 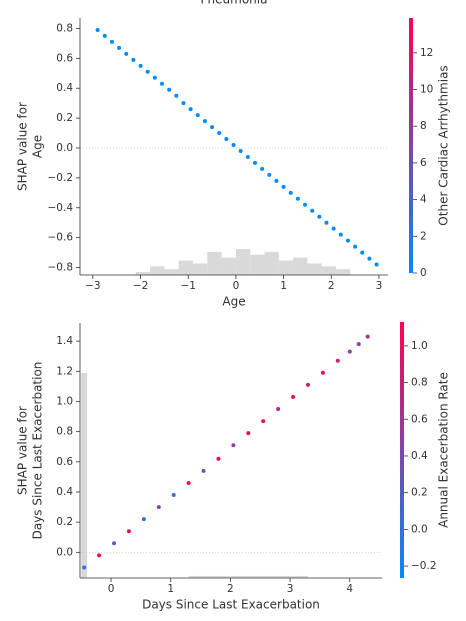 What do you see at coordinates (419, 346) in the screenshot?
I see `colorbar-tick-label: 1.0` at bounding box center [419, 346].